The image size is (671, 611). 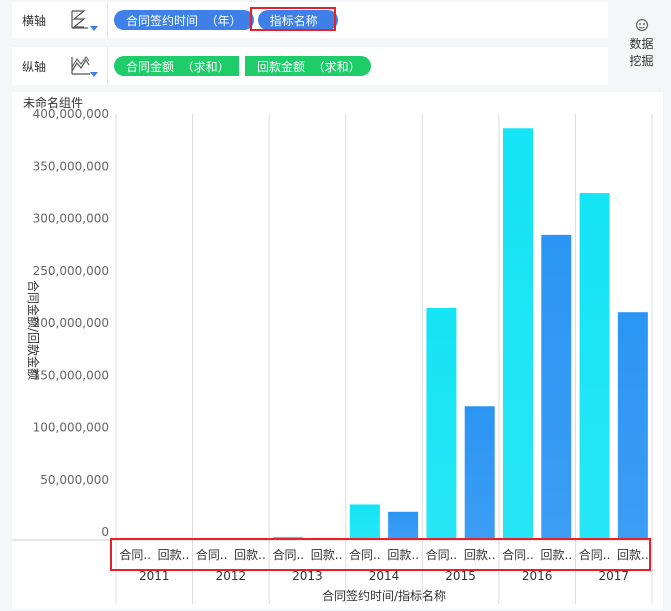 I want to click on zigzag-chart-icon, so click(x=84, y=20).